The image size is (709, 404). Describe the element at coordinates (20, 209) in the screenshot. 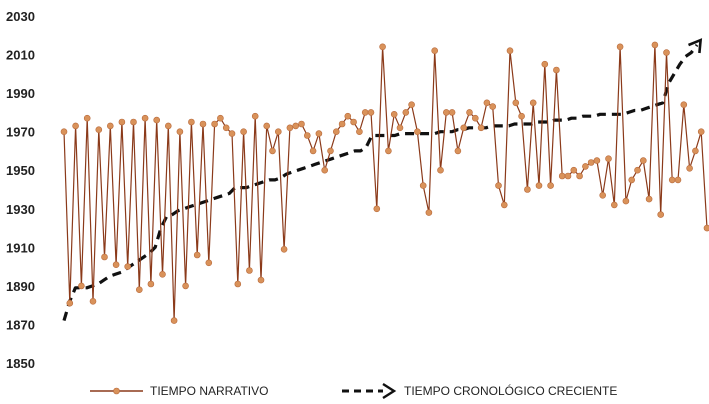

I see `y-tick-label: 1930` at that location.